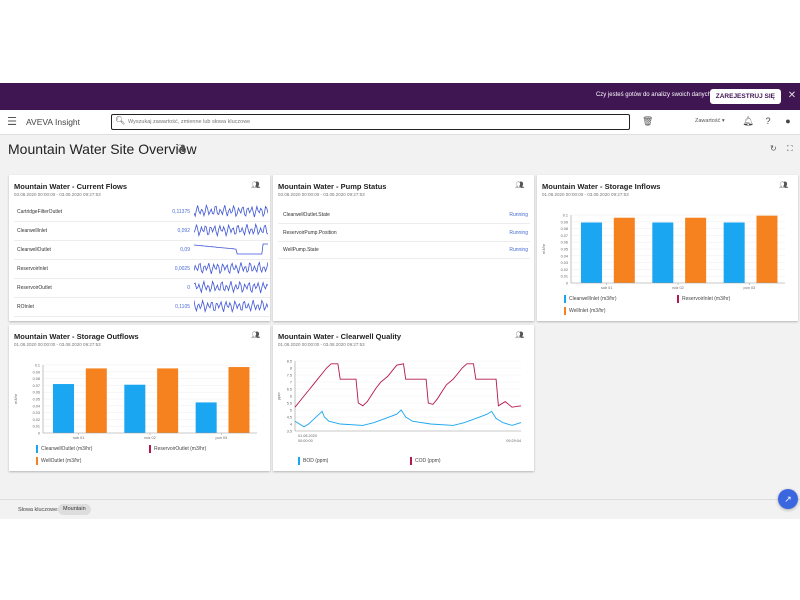 Image resolution: width=800 pixels, height=600 pixels. What do you see at coordinates (305, 441) in the screenshot?
I see `x-tick-label: 00:00:00` at bounding box center [305, 441].